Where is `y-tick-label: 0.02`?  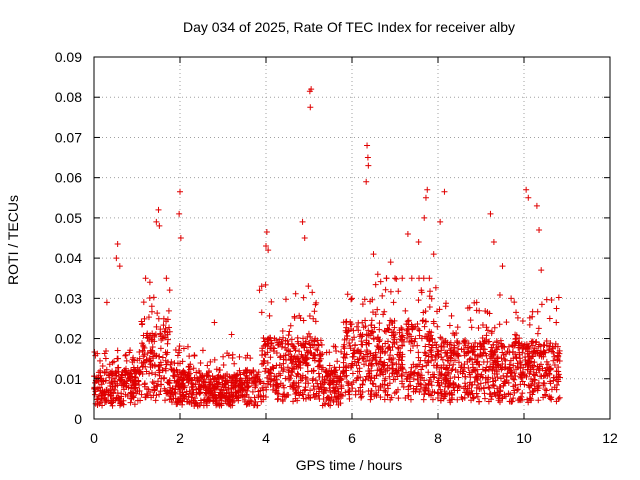
y-tick-label: 0.02 is located at coordinates (68, 339).